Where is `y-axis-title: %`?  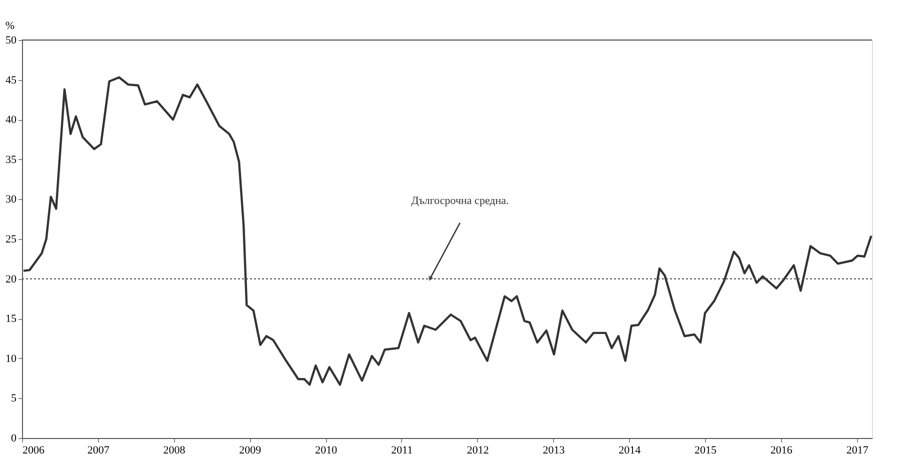 y-axis-title: % is located at coordinates (10, 26).